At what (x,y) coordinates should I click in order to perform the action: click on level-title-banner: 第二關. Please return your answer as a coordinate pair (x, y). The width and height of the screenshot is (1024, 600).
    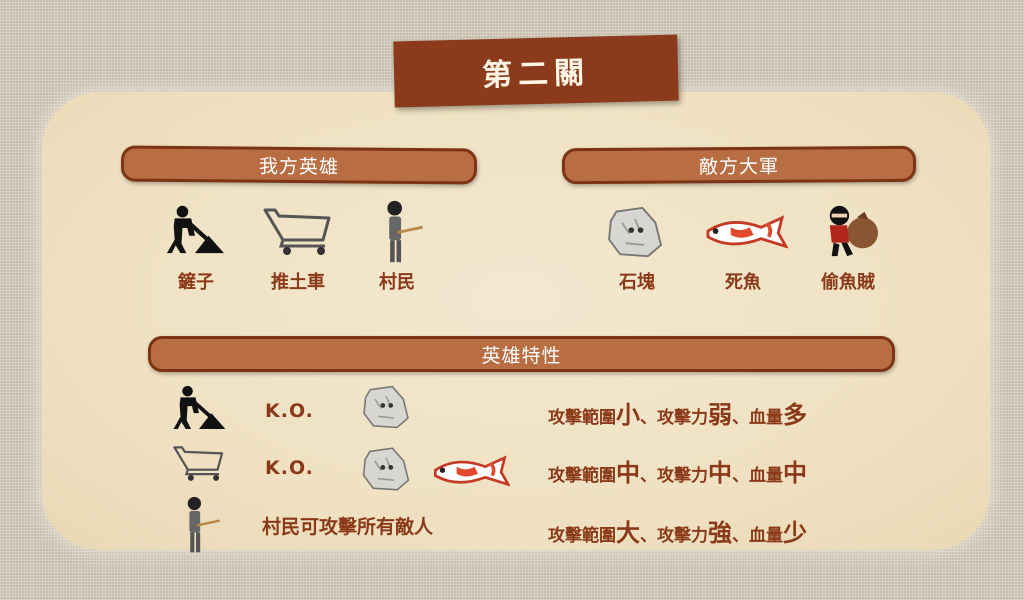
    Looking at the image, I should click on (536, 71).